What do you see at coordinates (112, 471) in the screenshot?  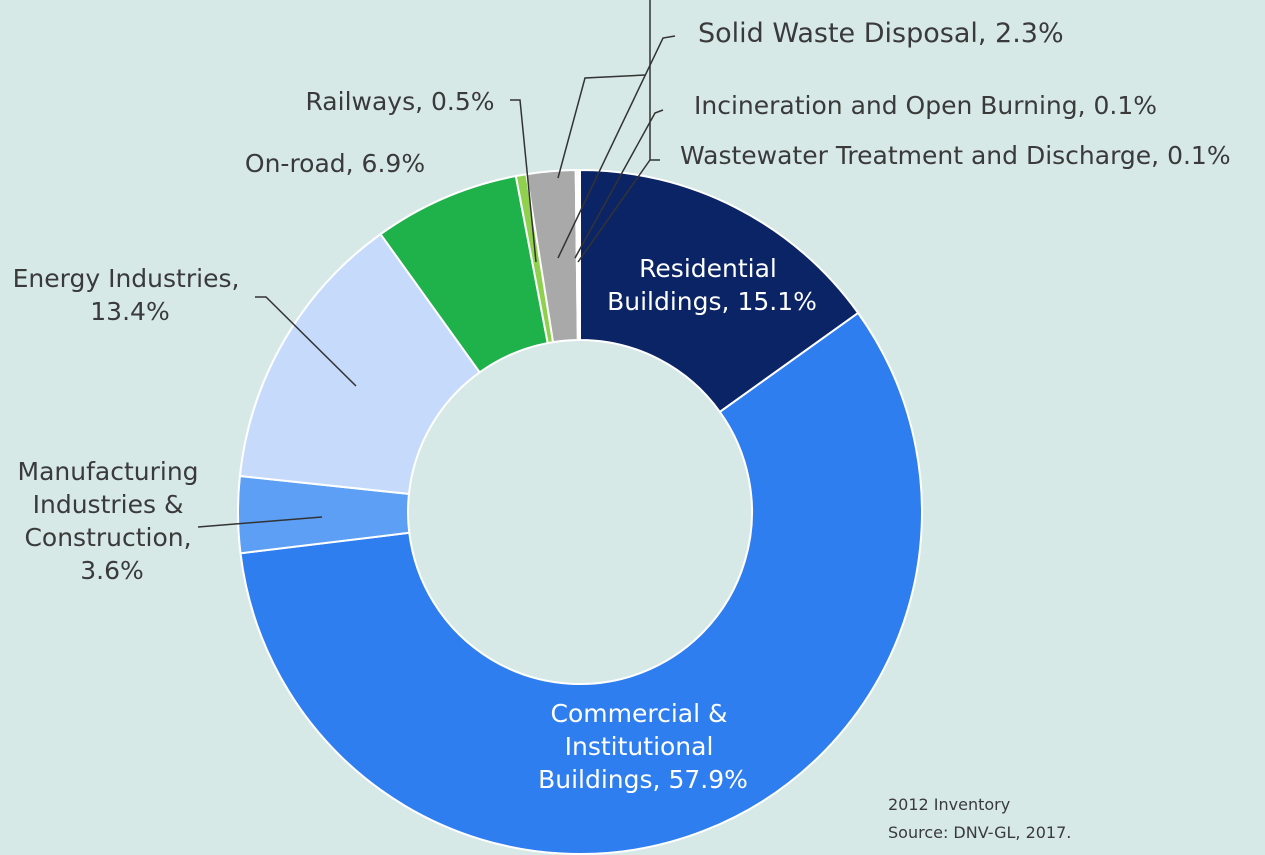 I see `label-line: Manufacturing` at bounding box center [112, 471].